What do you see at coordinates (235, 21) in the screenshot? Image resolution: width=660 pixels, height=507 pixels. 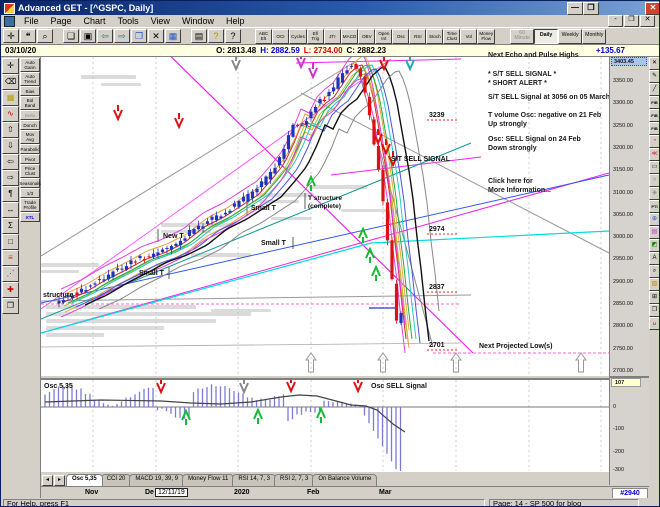 I see `menu-item-help: Help` at bounding box center [235, 21].